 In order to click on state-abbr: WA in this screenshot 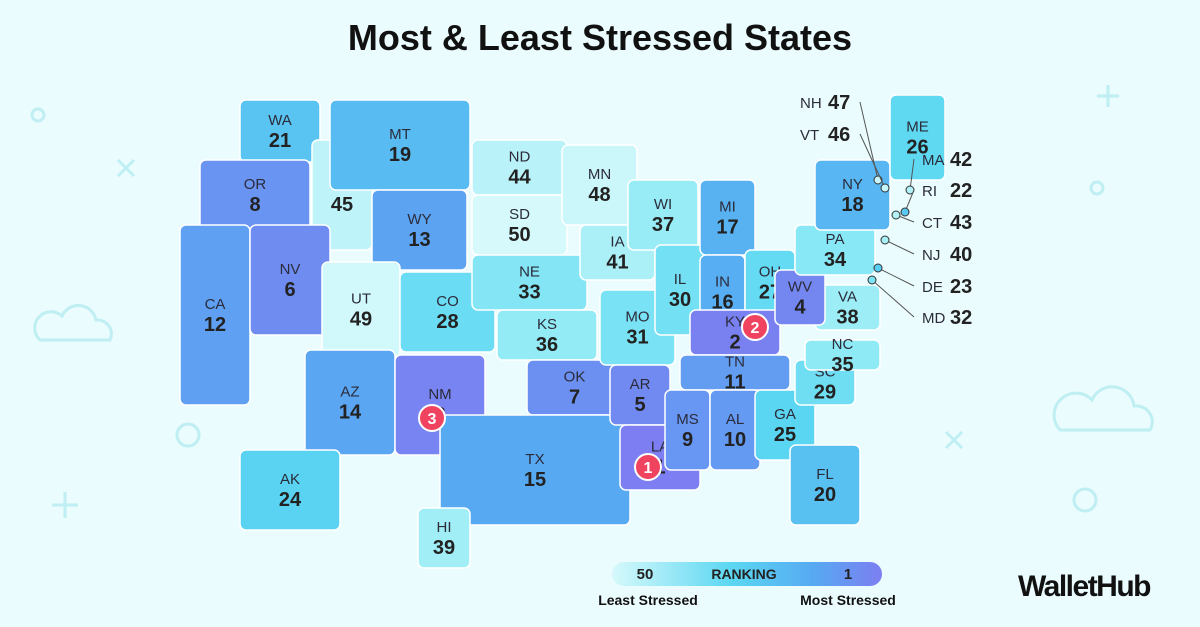, I will do `click(280, 120)`.